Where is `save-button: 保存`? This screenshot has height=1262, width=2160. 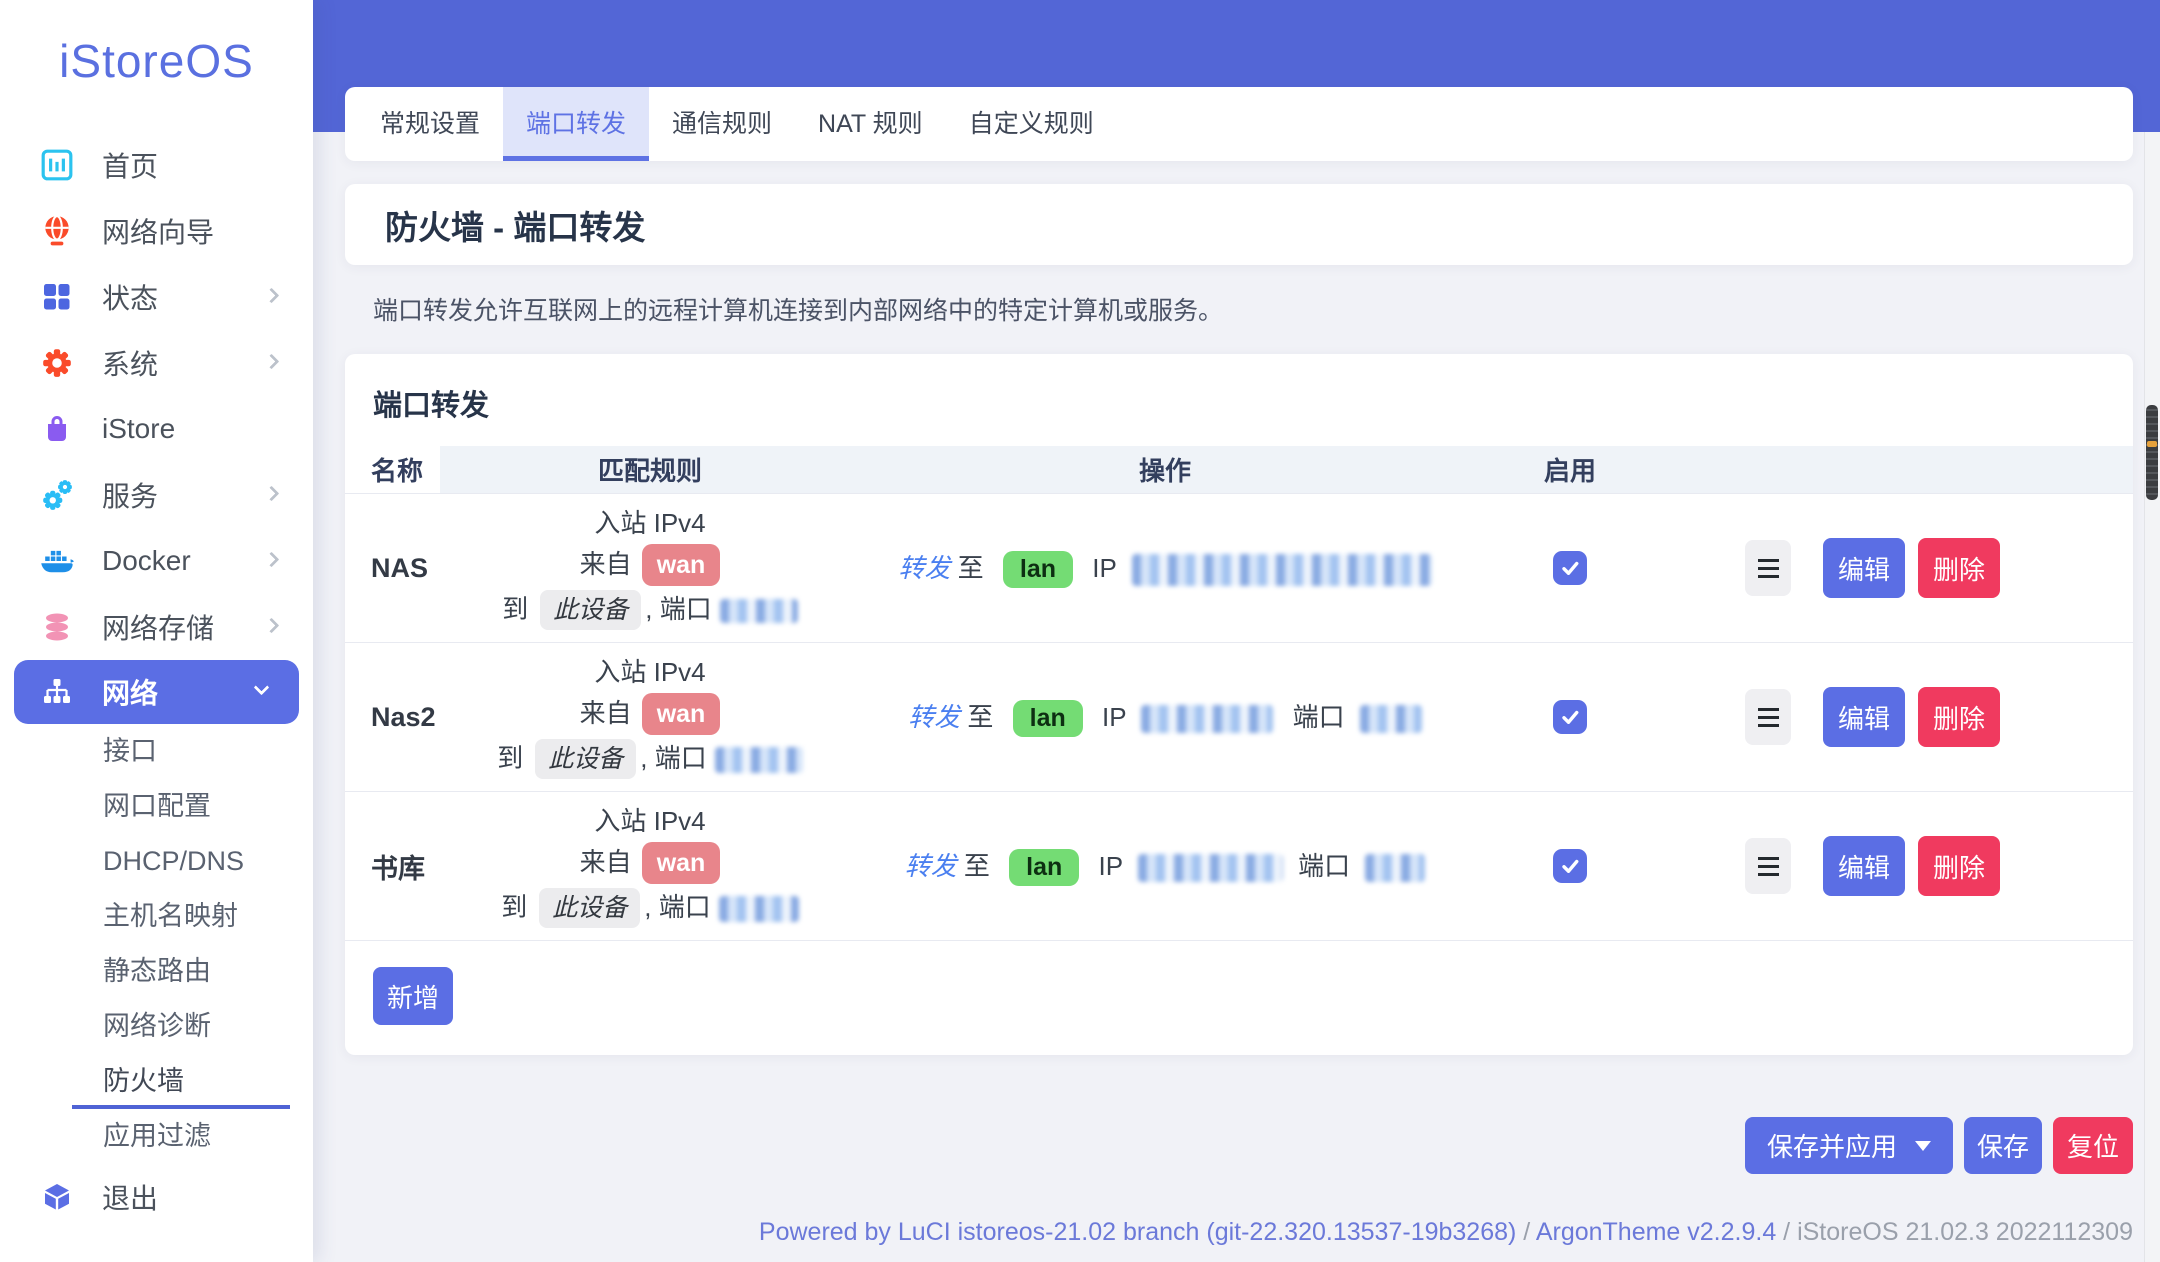
save-button: 保存 is located at coordinates (2003, 1145).